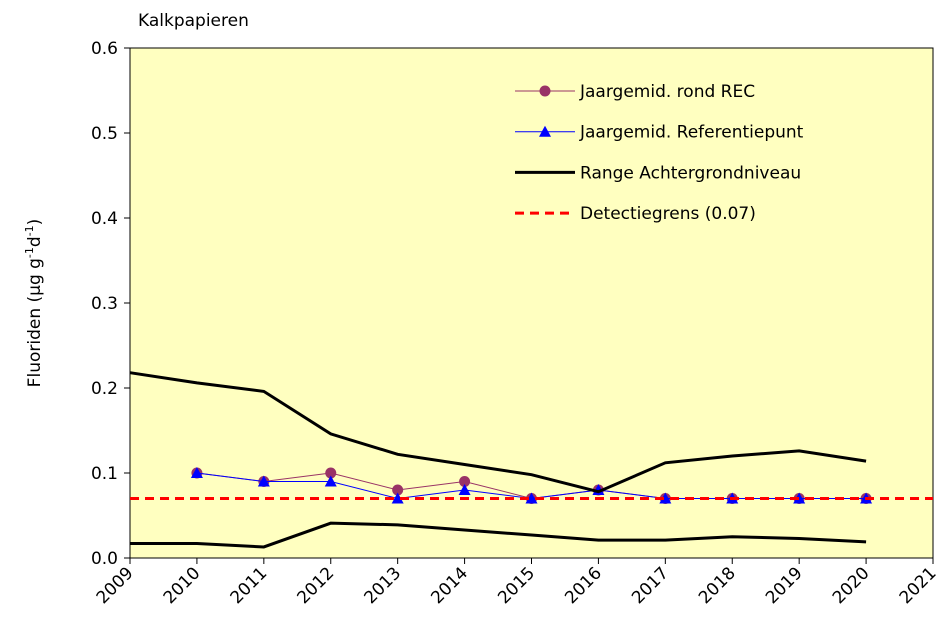 The width and height of the screenshot is (937, 631). I want to click on y-tick-label: 0.6, so click(104, 49).